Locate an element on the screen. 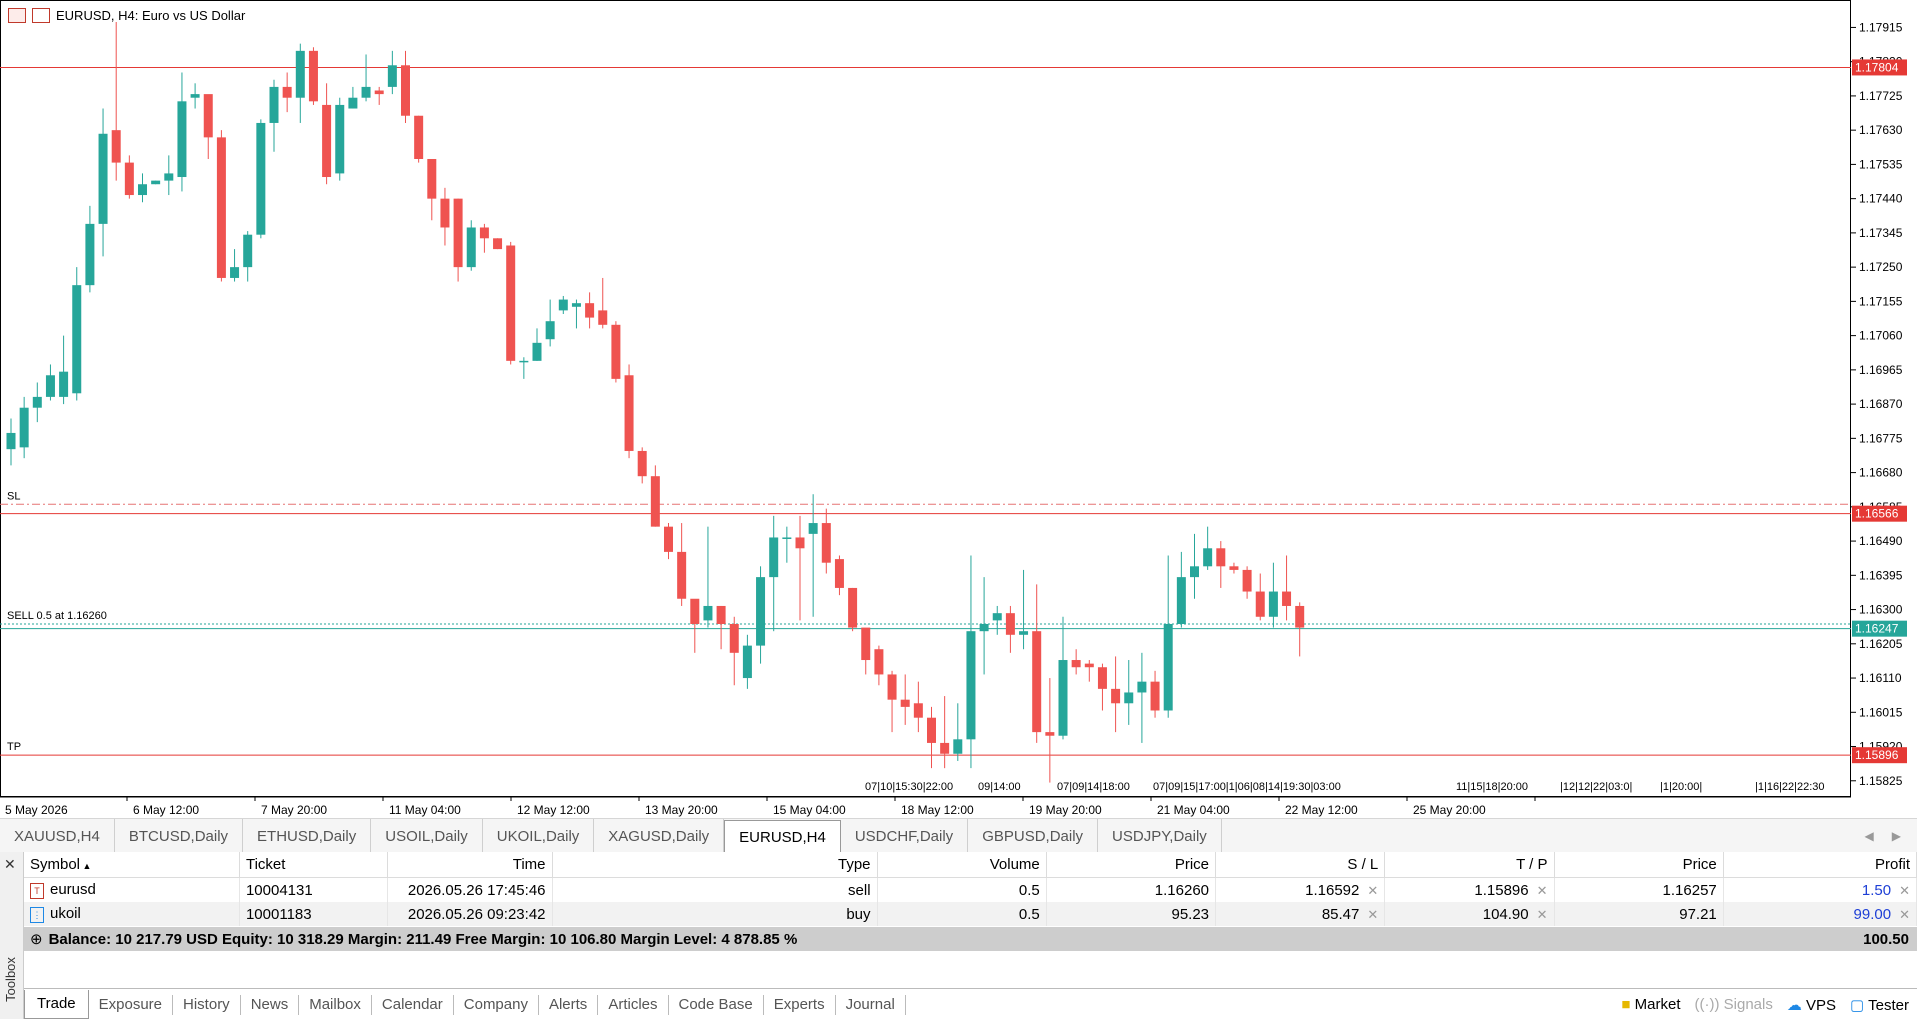 The image size is (1917, 1020). chart-window-icon is located at coordinates (17, 15).